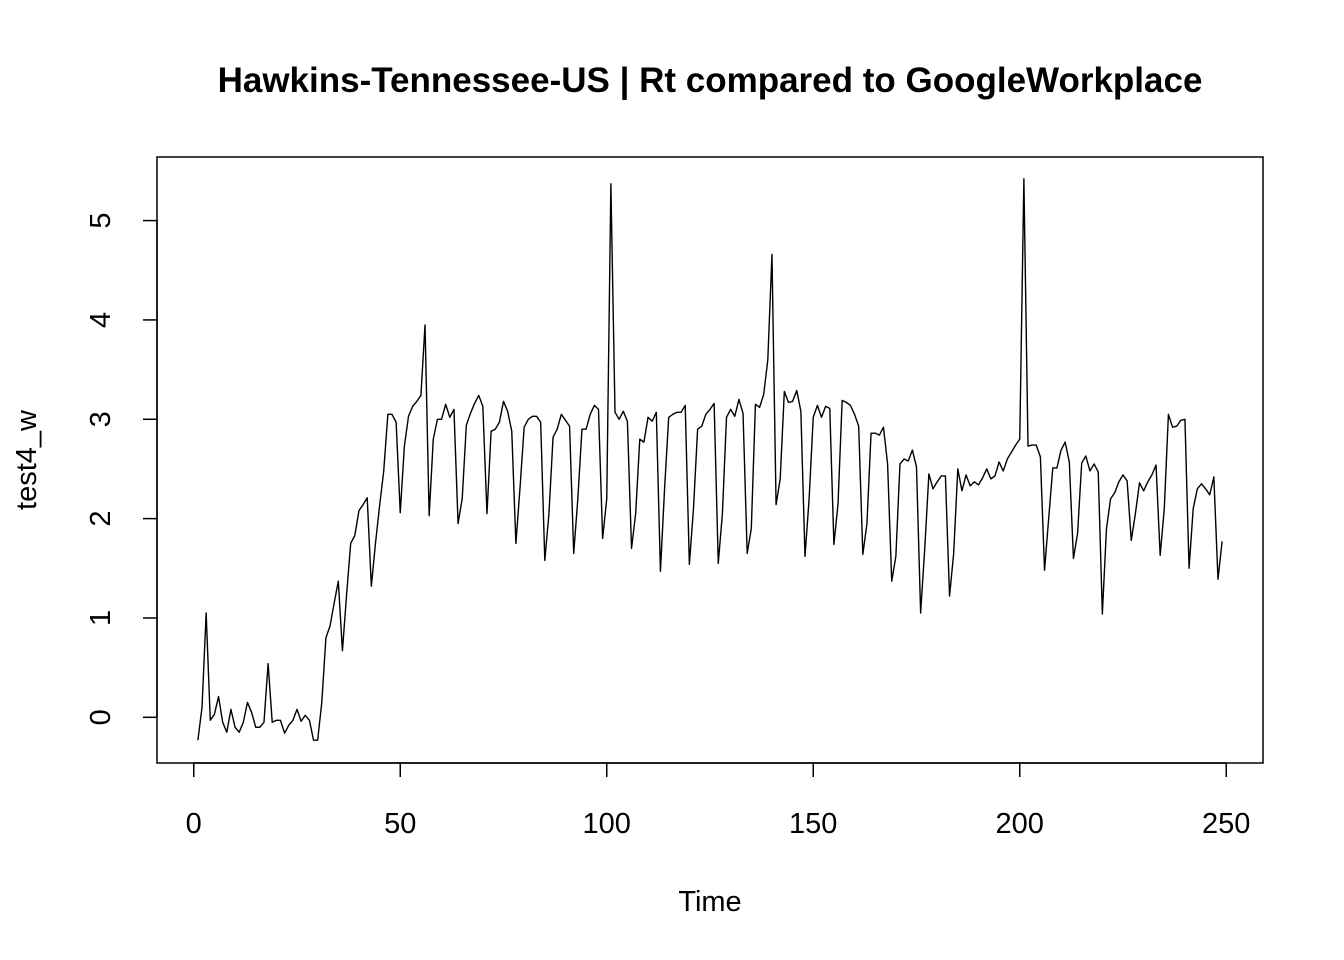 The height and width of the screenshot is (960, 1344). Describe the element at coordinates (718, 801) in the screenshot. I see `x-axis: 0 50 100 150 200 250` at that location.